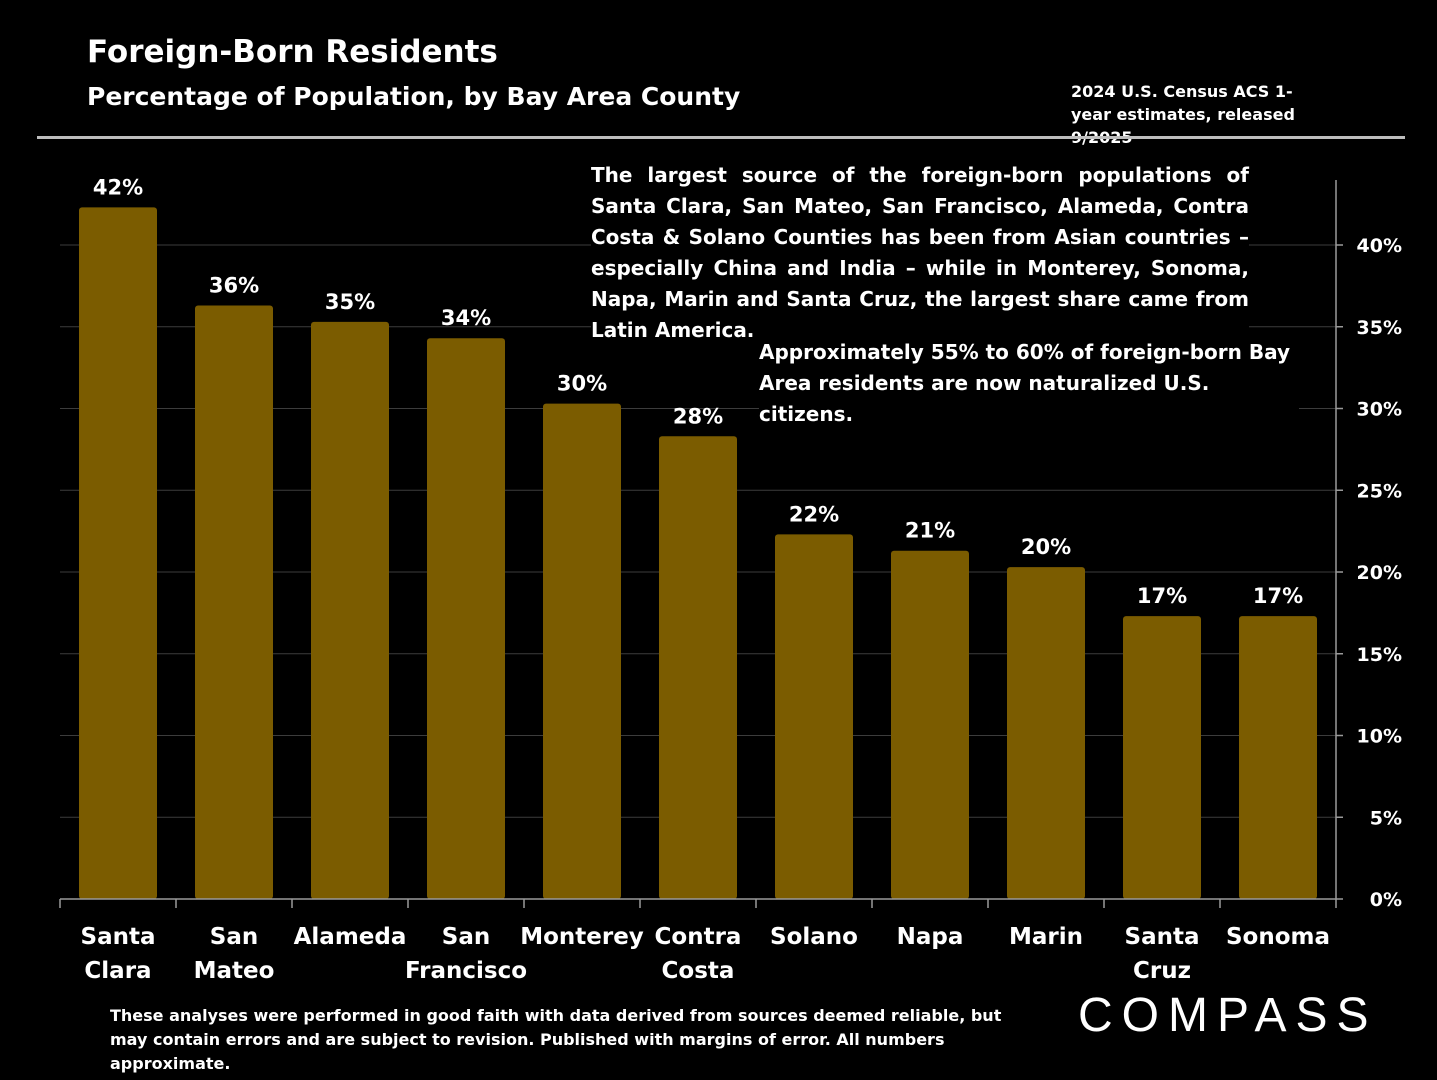 Image resolution: width=1437 pixels, height=1080 pixels. I want to click on category-label: Clara, so click(117, 971).